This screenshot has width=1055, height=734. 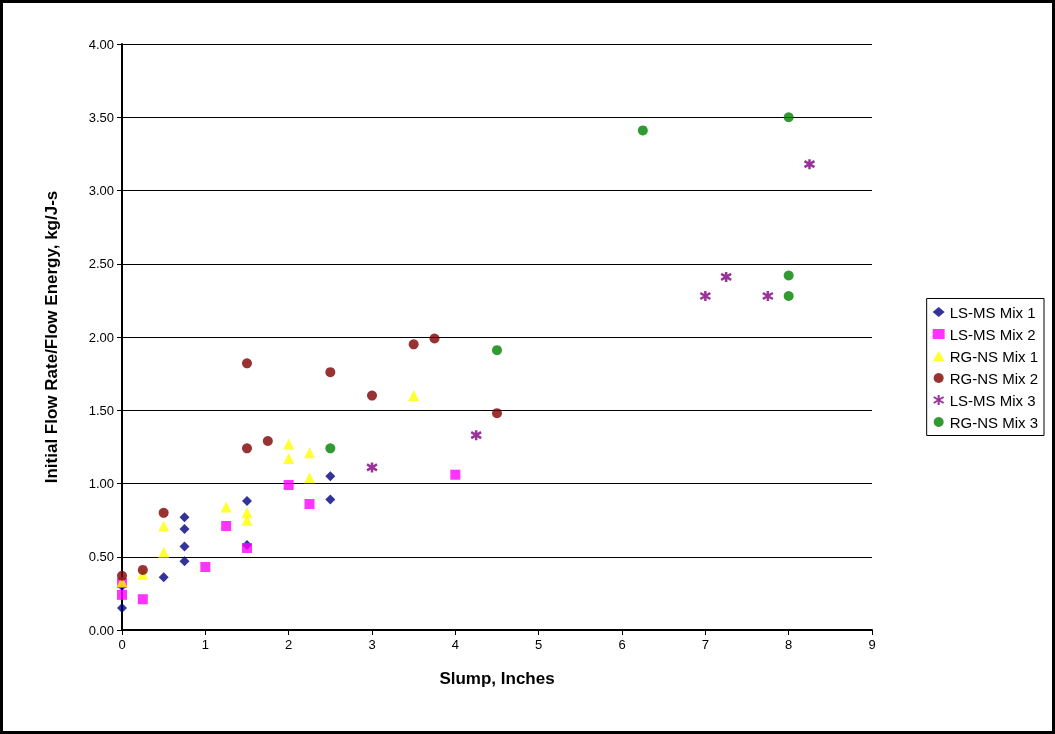 I want to click on y-tick-label: 2.50, so click(x=101, y=264).